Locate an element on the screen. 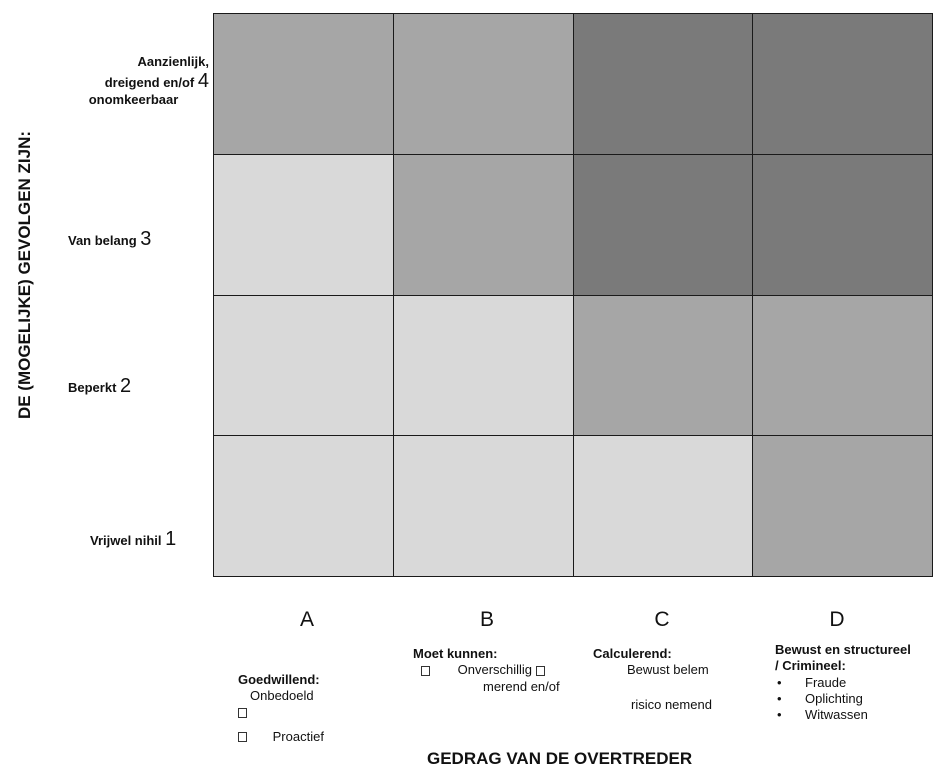 The image size is (933, 776). list-item: Witwassen is located at coordinates (854, 715).